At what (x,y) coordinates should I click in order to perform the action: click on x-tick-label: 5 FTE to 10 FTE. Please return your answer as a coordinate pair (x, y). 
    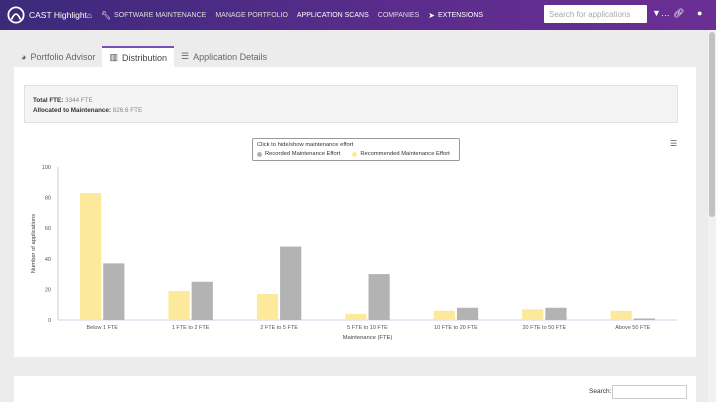
    Looking at the image, I should click on (367, 328).